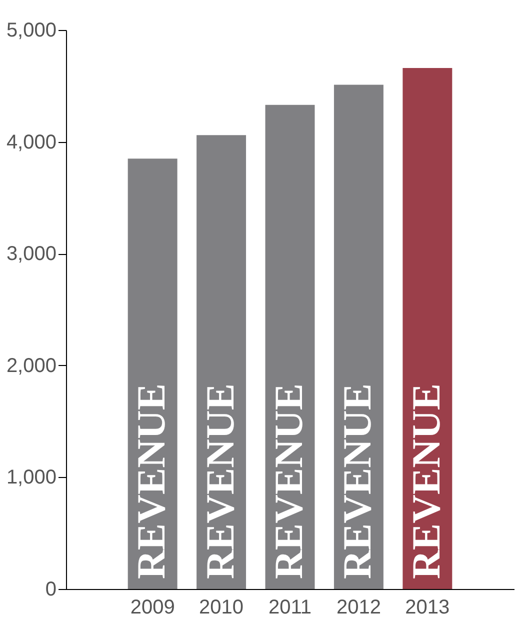 This screenshot has height=622, width=524. I want to click on y-tick-label: 2,000, so click(31, 365).